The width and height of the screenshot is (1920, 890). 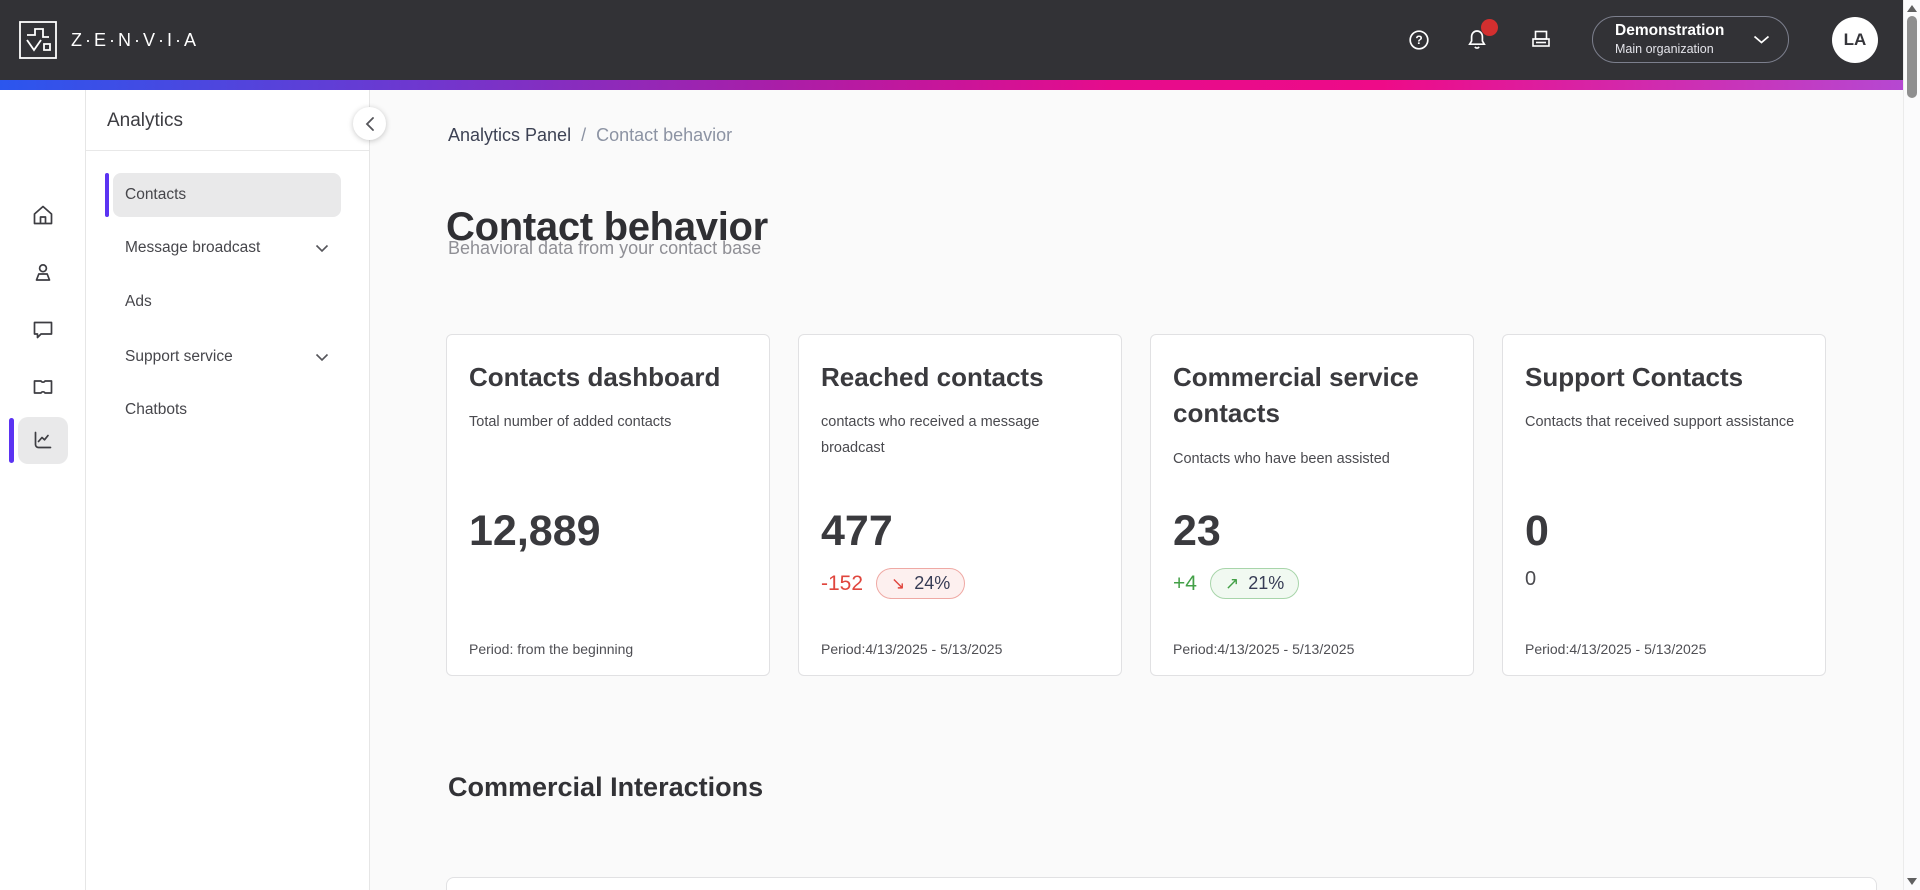 What do you see at coordinates (932, 377) in the screenshot?
I see `card-title: Reached contacts` at bounding box center [932, 377].